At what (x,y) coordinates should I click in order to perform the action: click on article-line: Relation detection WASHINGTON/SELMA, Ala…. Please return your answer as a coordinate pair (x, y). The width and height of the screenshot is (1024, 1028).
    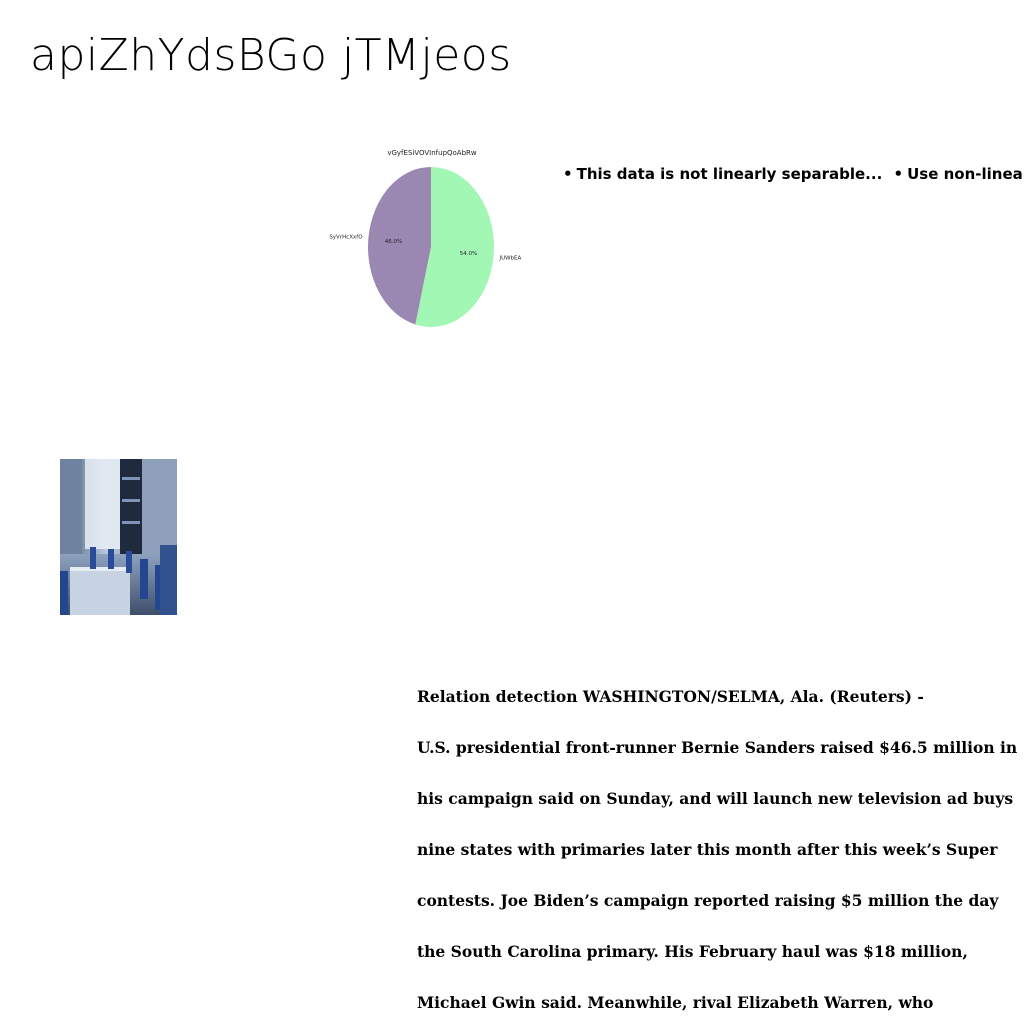
    Looking at the image, I should click on (720, 696).